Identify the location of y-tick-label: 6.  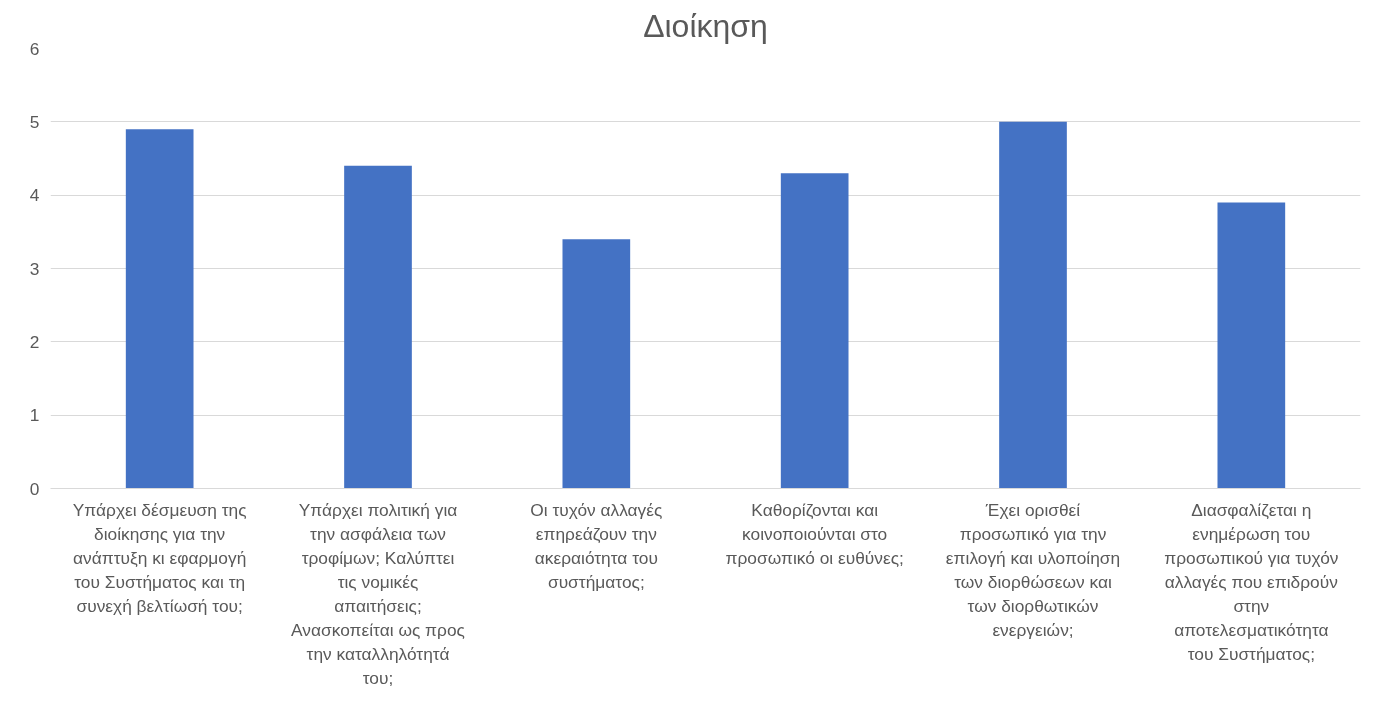
(34, 48).